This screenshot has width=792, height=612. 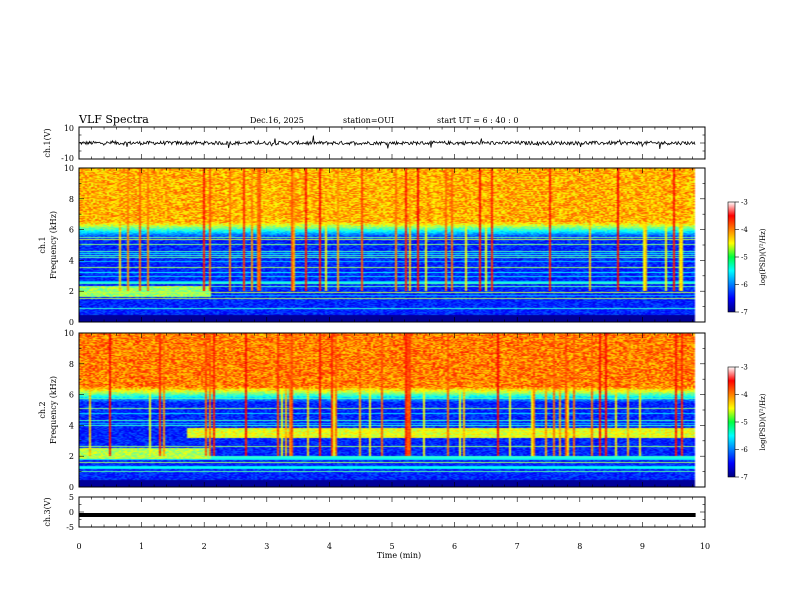 I want to click on ch3-waveform-ticks, so click(x=392, y=512).